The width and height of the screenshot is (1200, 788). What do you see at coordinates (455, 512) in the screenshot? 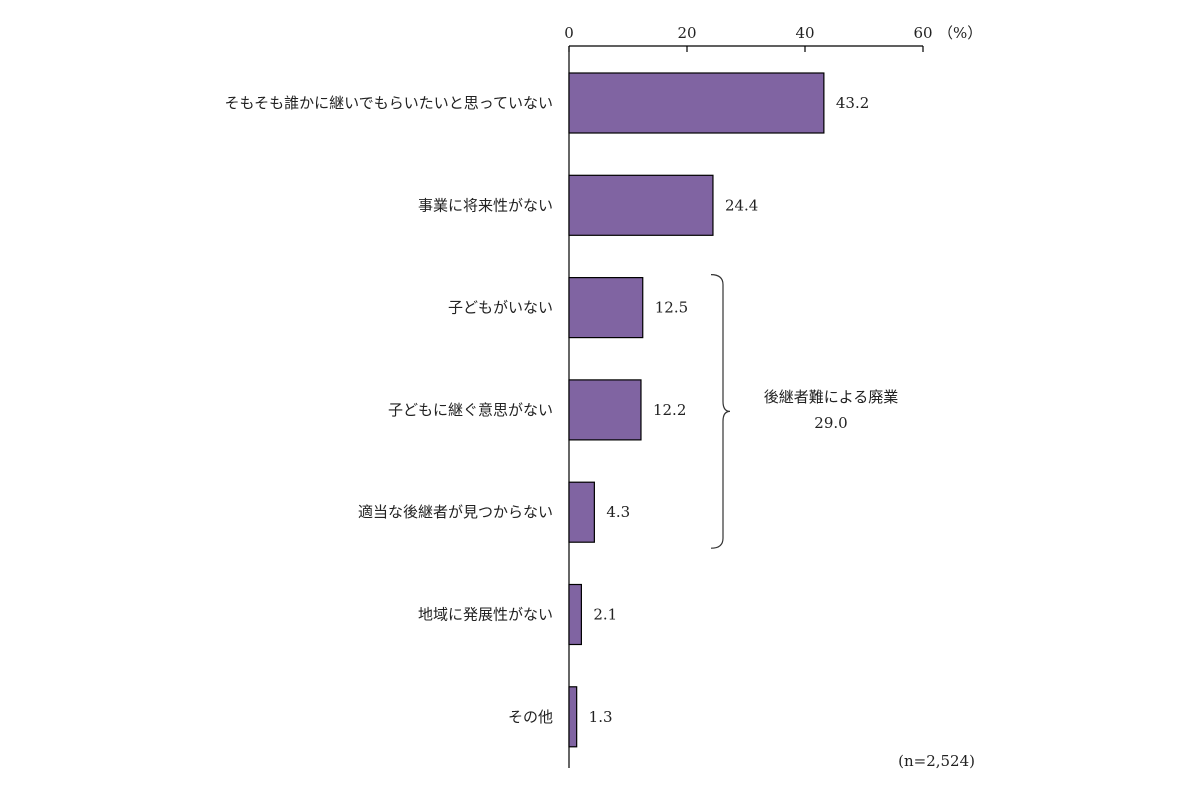
I see `category-label: 適当な後継者が見つからない` at bounding box center [455, 512].